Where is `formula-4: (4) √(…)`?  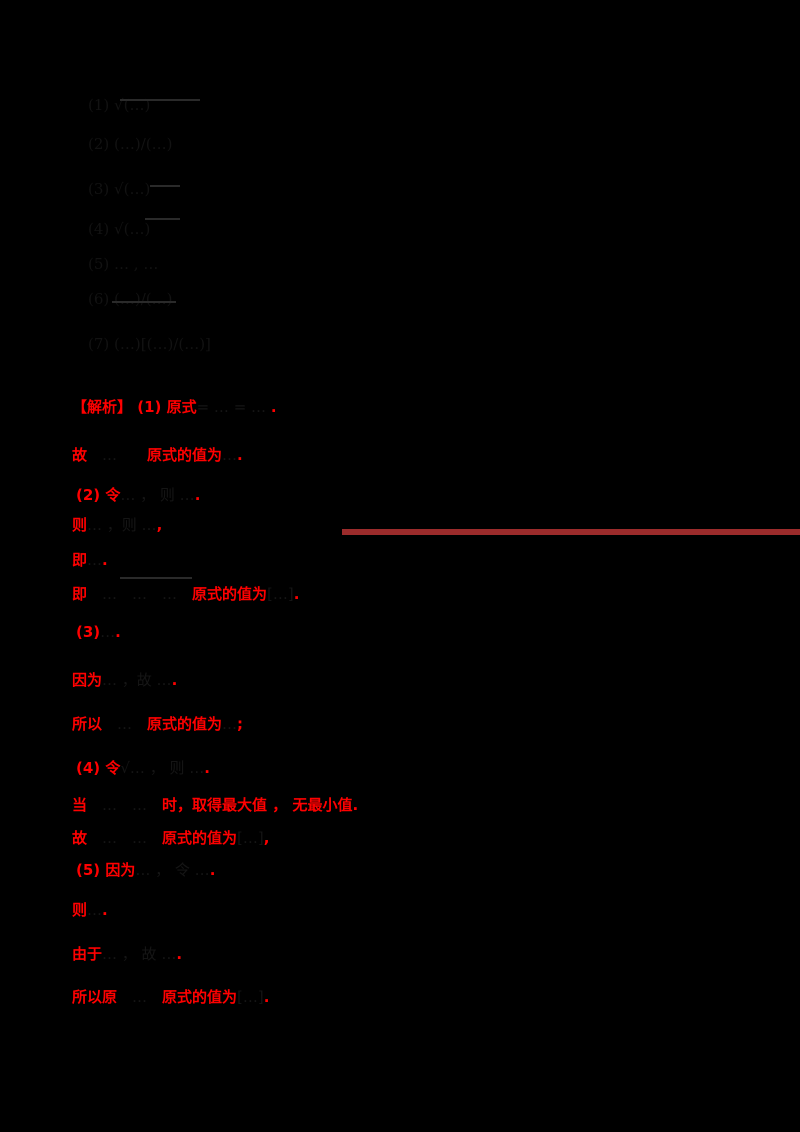 formula-4: (4) √(…) is located at coordinates (119, 229).